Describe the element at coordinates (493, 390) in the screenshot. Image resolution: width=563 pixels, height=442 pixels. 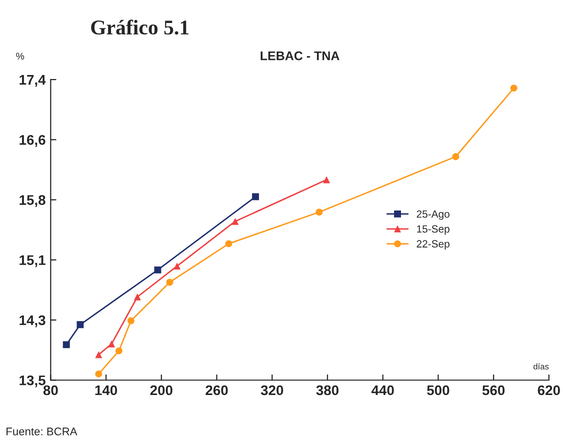
I see `x-tick-label: 560` at that location.